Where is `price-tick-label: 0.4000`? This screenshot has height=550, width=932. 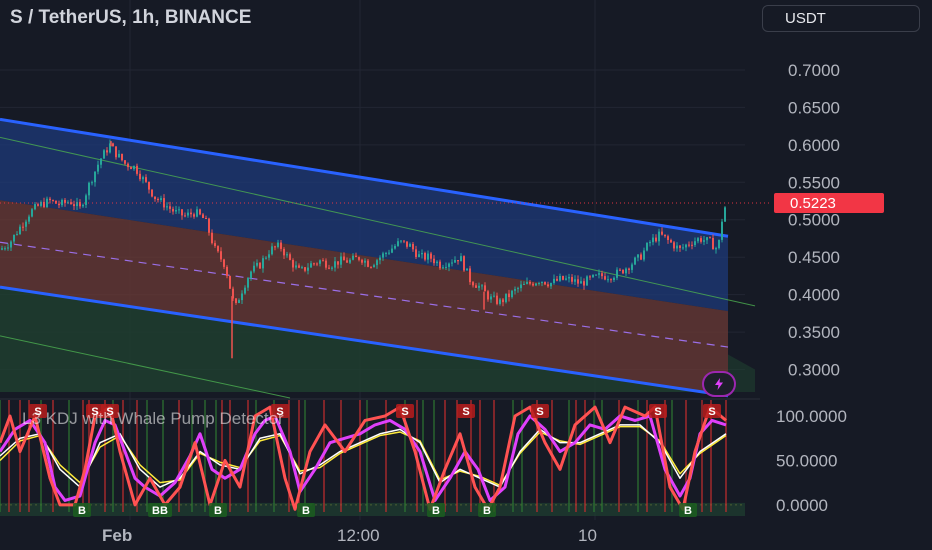 price-tick-label: 0.4000 is located at coordinates (814, 295).